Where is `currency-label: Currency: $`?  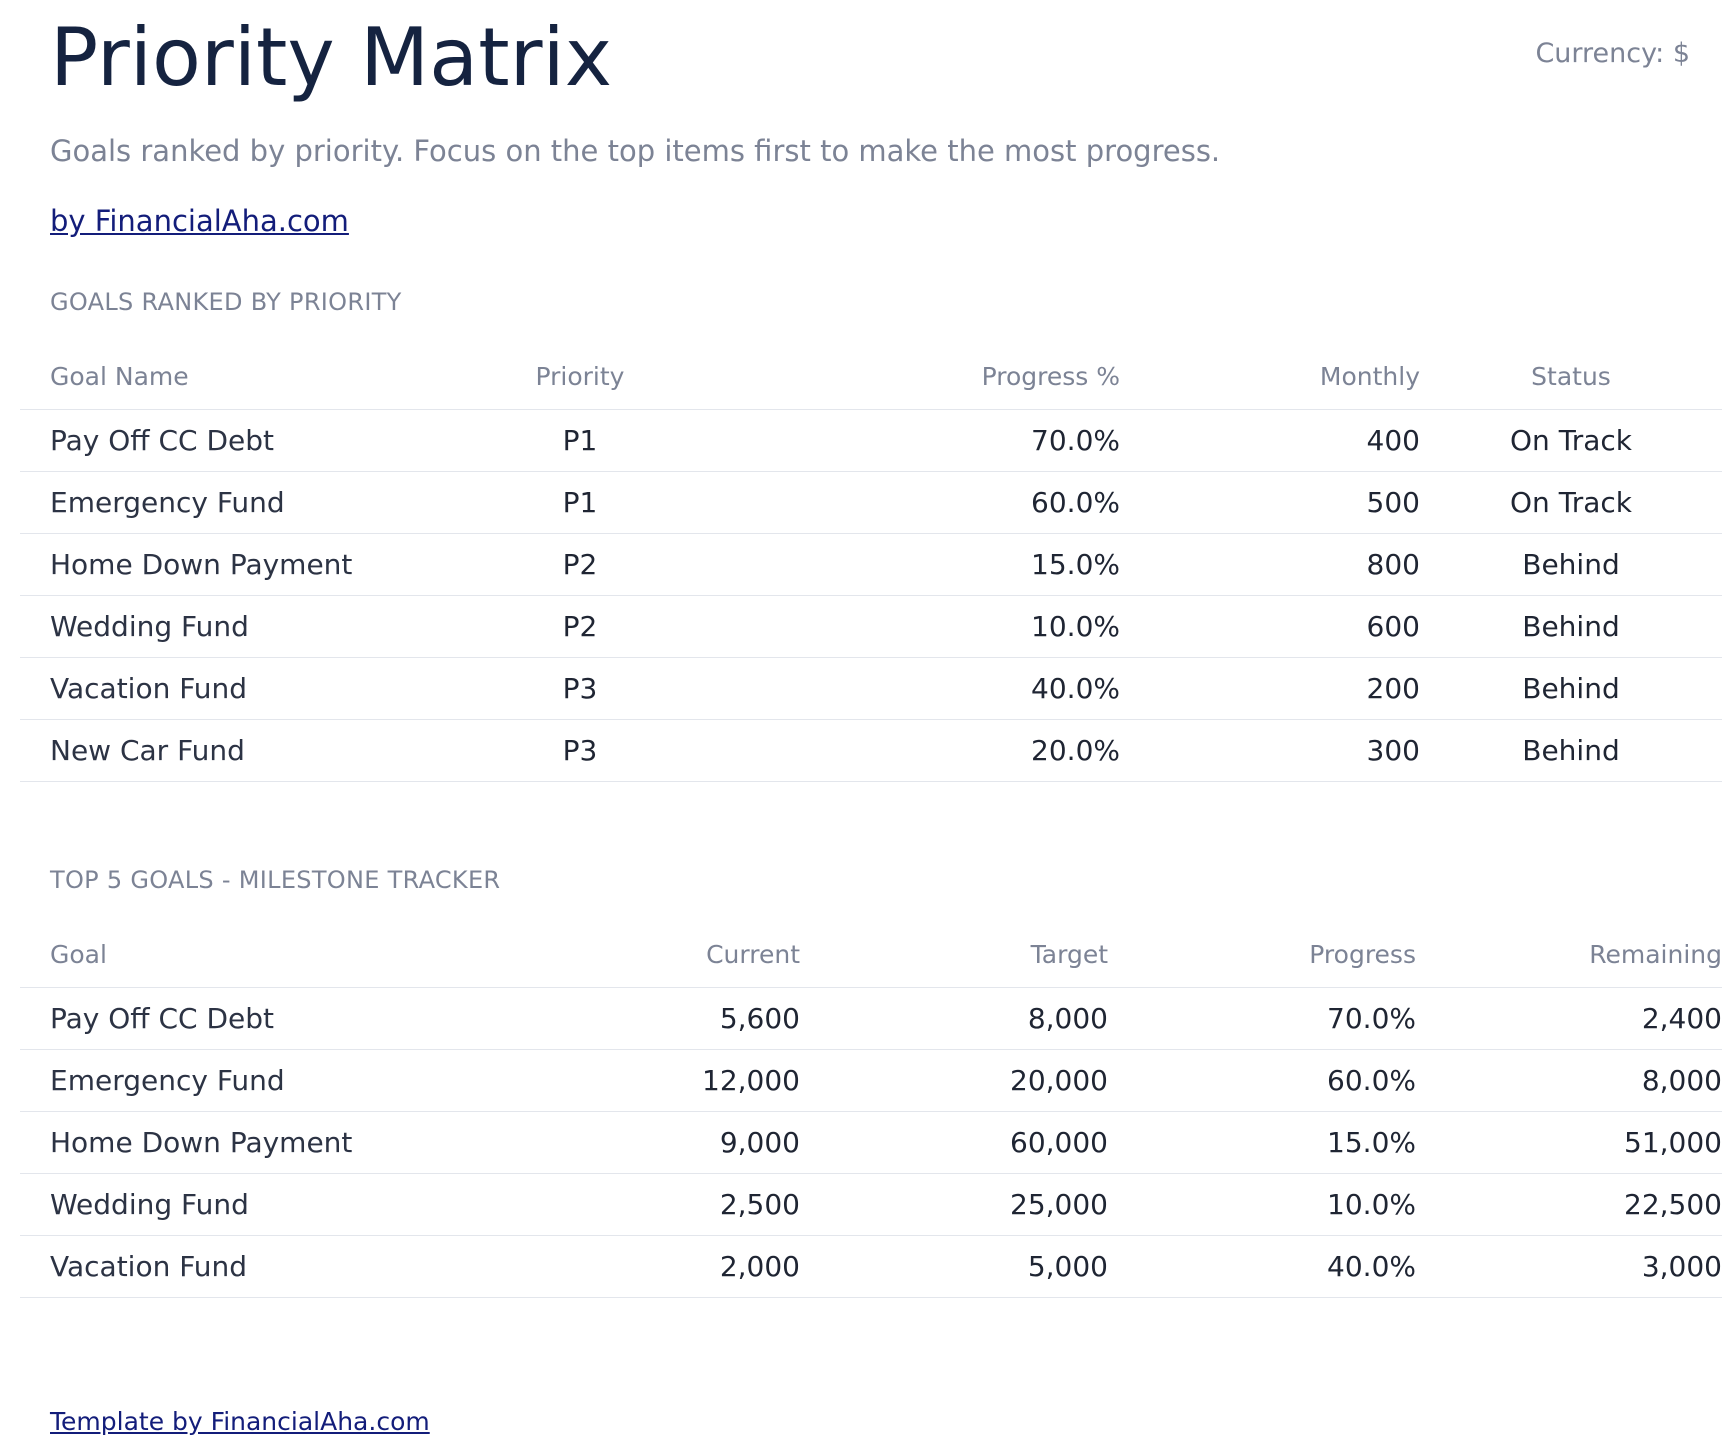
currency-label: Currency: $ is located at coordinates (1612, 53).